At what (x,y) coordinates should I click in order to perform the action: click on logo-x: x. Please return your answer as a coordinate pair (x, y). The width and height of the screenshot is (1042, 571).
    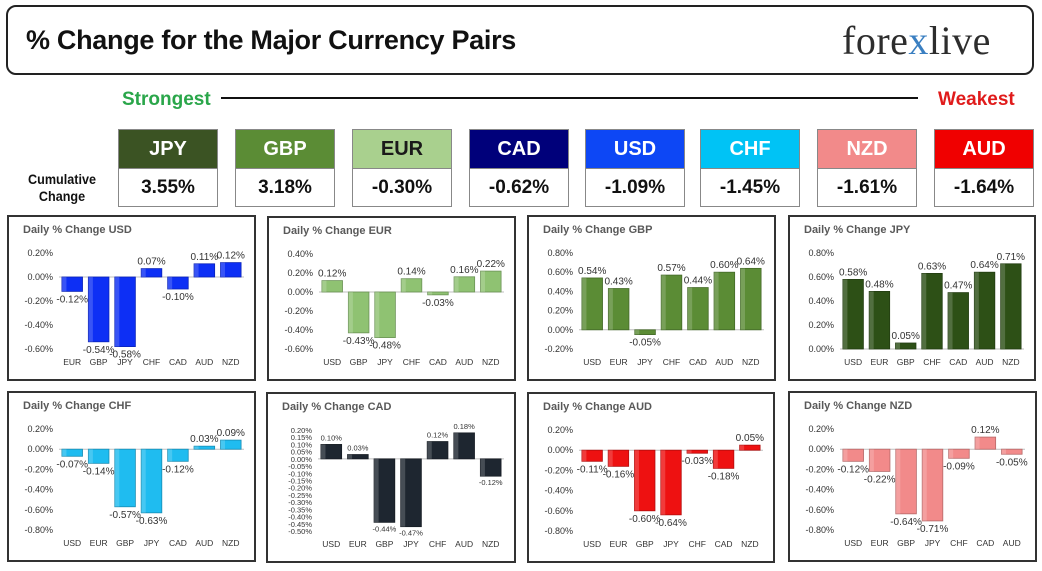
    Looking at the image, I should click on (918, 40).